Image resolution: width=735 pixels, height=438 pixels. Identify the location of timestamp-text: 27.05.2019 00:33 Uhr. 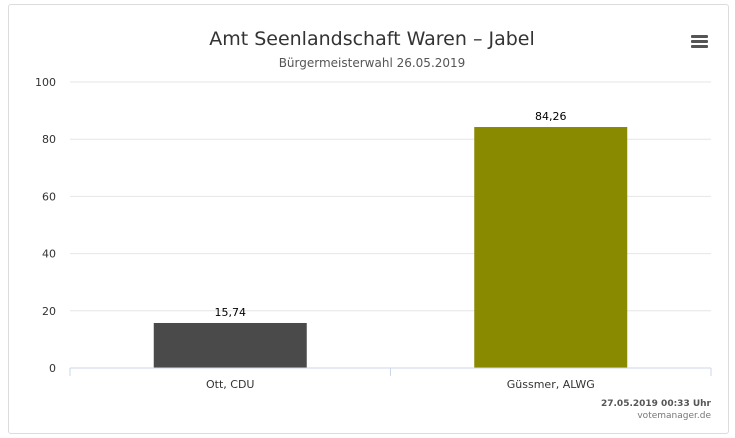
(656, 404).